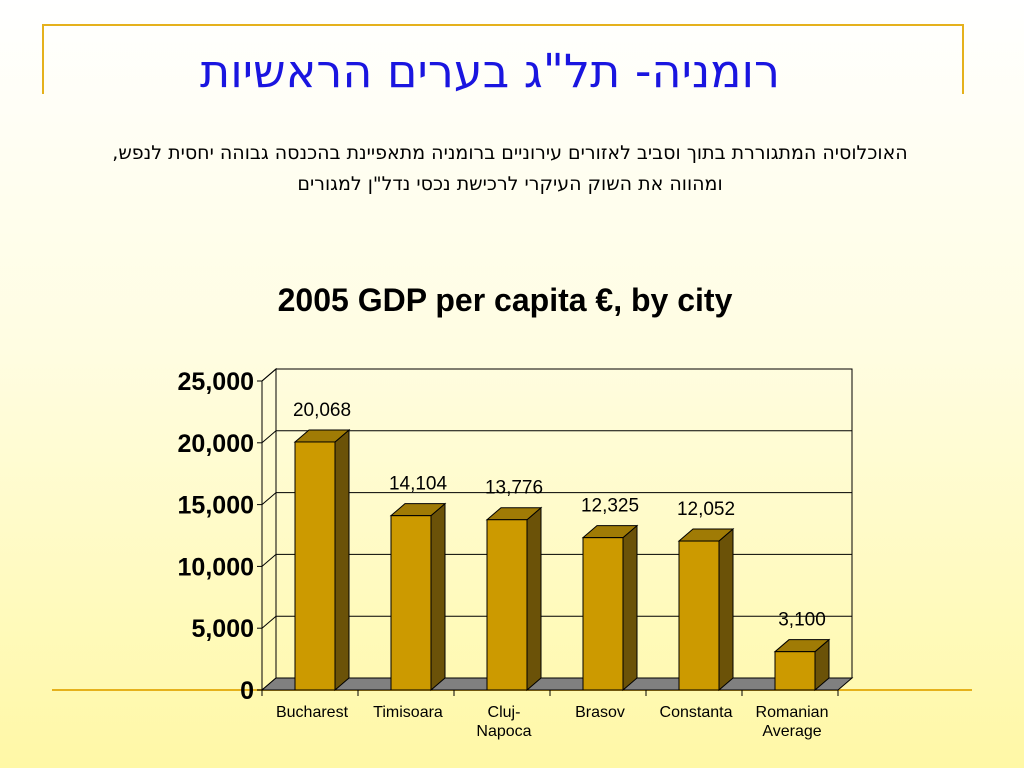 This screenshot has height=768, width=1024. I want to click on y-tick-label: 20,000, so click(216, 444).